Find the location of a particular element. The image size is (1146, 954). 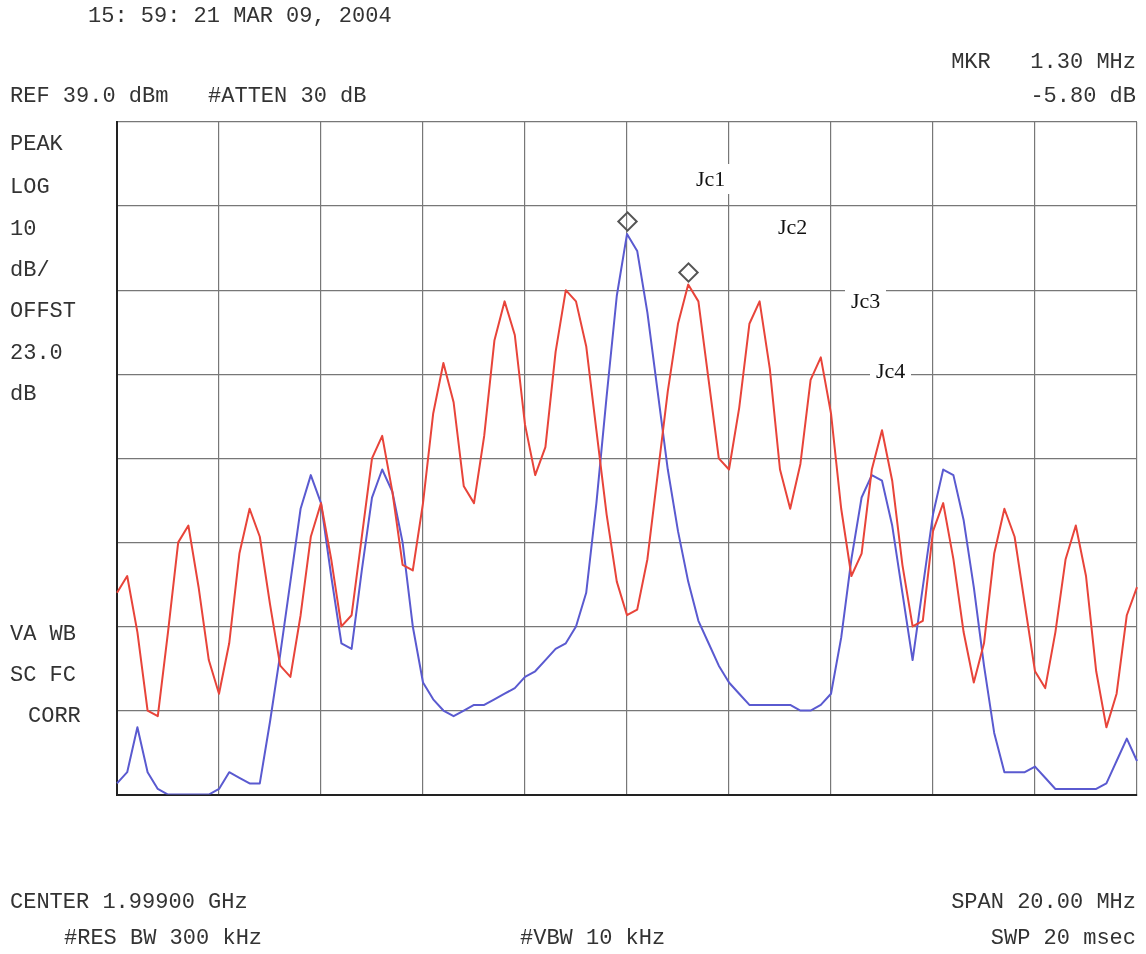

text: MKR 1.30 MHz is located at coordinates (1043, 63).